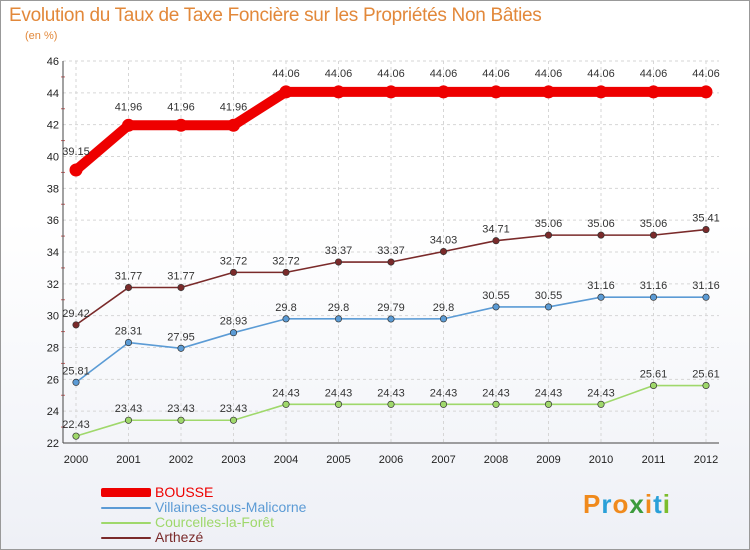 This screenshot has height=550, width=750. What do you see at coordinates (233, 460) in the screenshot?
I see `x-tick-label: 2003` at bounding box center [233, 460].